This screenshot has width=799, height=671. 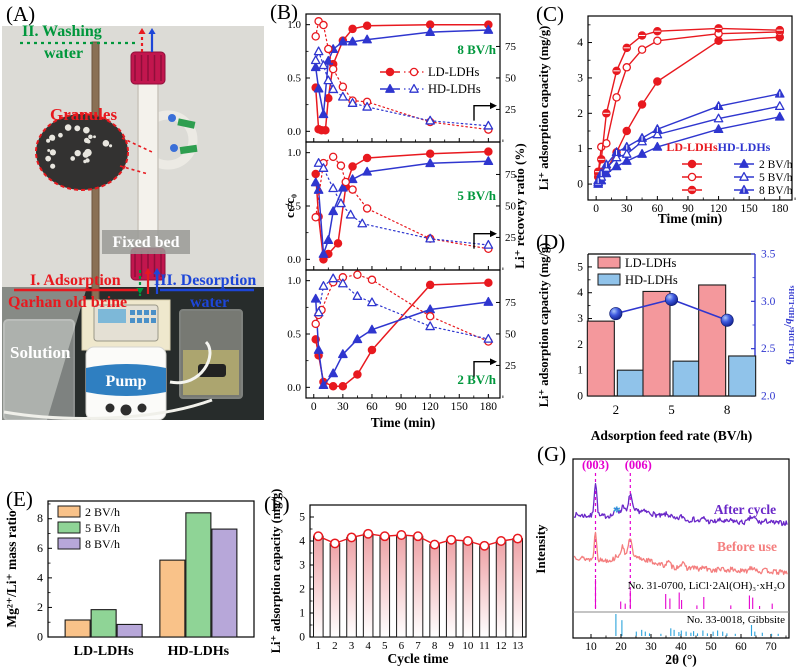 What do you see at coordinates (658, 209) in the screenshot?
I see `x-tick-label: 60` at bounding box center [658, 209].